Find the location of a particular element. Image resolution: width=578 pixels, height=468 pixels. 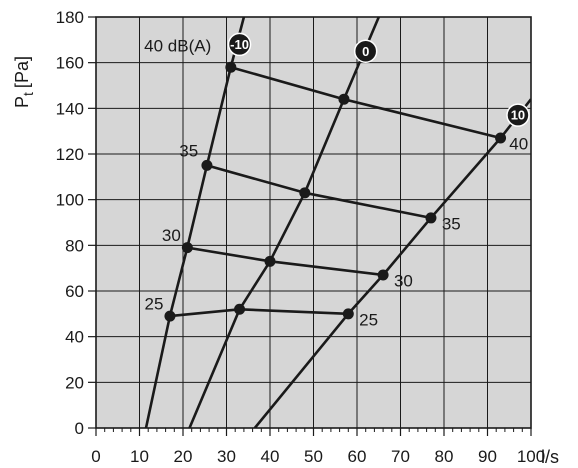

x-tick-label: 40 is located at coordinates (270, 456).